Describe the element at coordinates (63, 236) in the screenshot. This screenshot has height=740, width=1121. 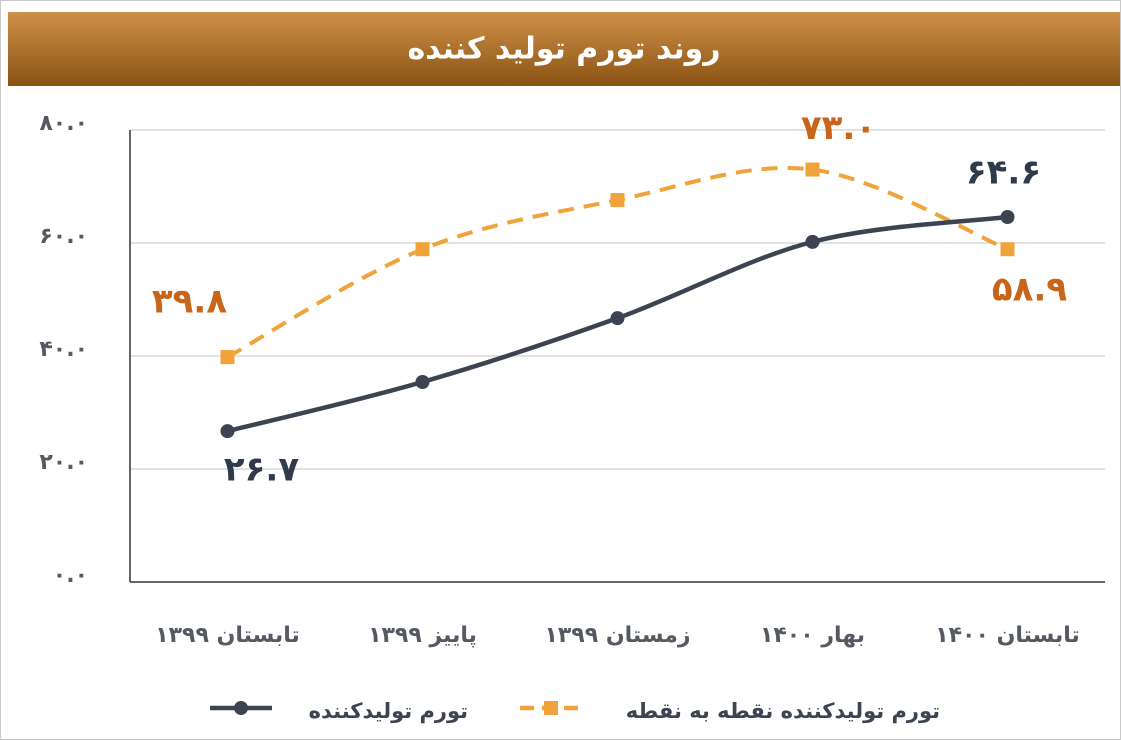
I see `y-tick-label: ۶۰.۰` at that location.